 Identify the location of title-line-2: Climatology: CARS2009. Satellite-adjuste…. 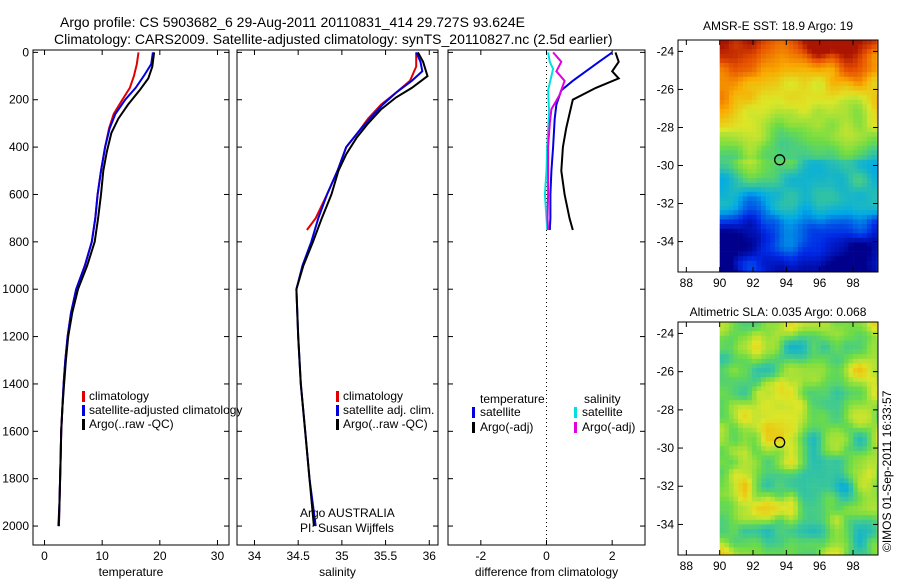
(333, 39).